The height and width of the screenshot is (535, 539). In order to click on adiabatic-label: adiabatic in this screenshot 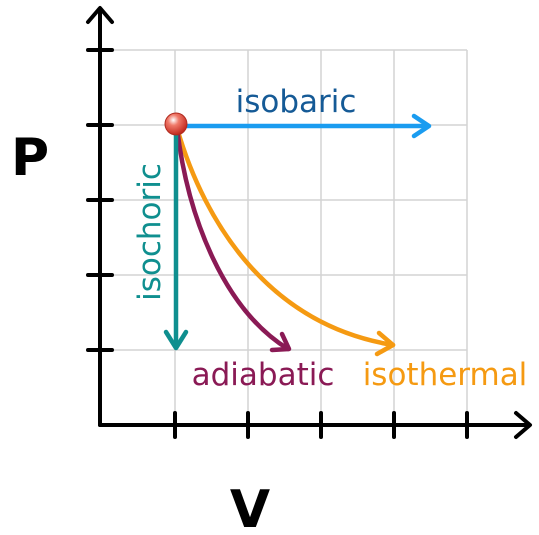, I will do `click(263, 375)`.